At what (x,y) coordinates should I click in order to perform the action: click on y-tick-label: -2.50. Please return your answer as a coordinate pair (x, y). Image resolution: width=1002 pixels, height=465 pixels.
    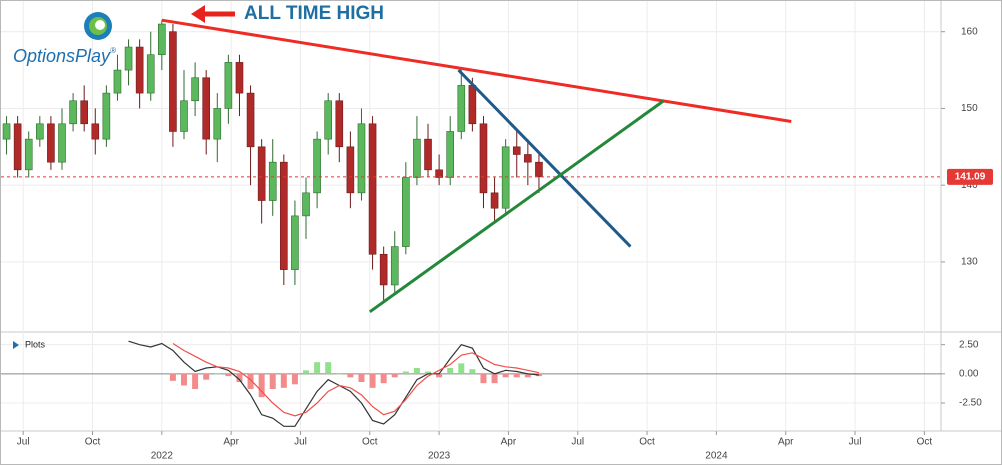
    Looking at the image, I should click on (970, 403).